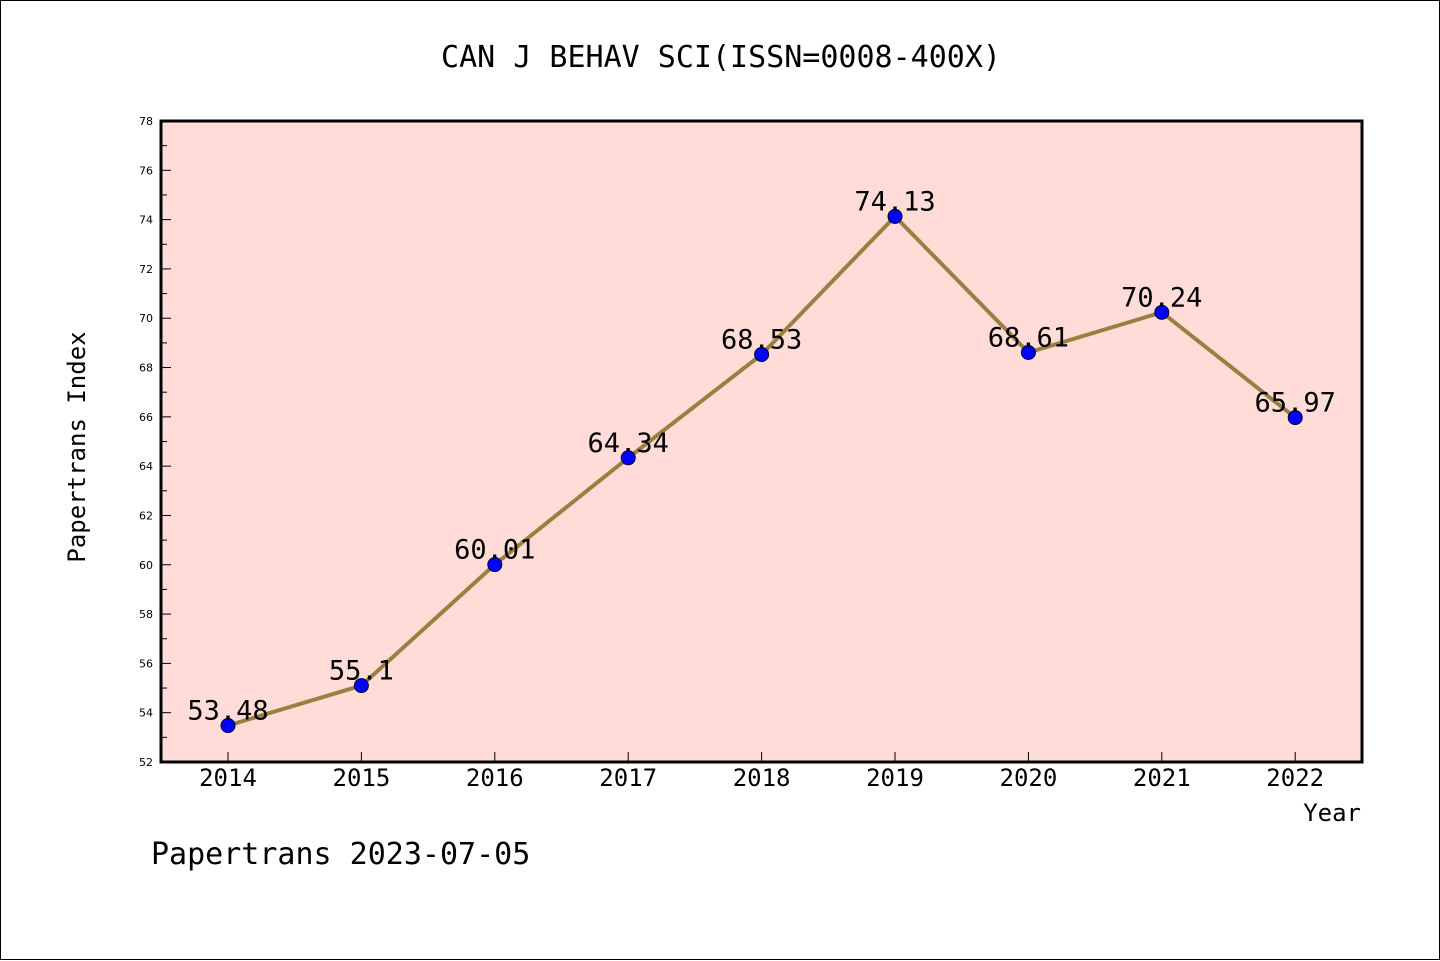 This screenshot has width=1440, height=961. I want to click on x-tick-label: 2020, so click(1029, 778).